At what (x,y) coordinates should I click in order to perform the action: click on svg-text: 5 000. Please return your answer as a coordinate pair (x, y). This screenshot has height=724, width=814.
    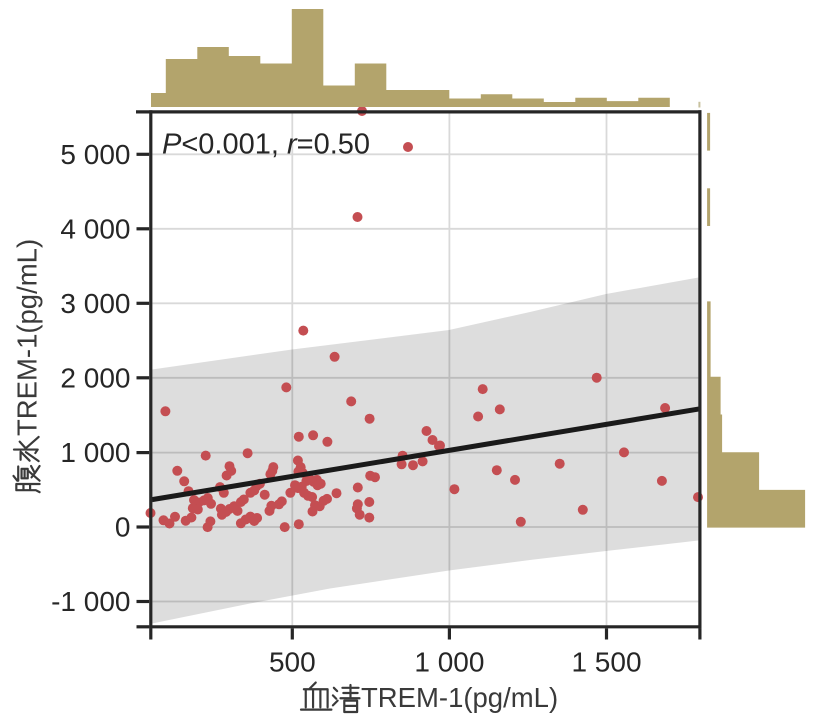
    Looking at the image, I should click on (95, 154).